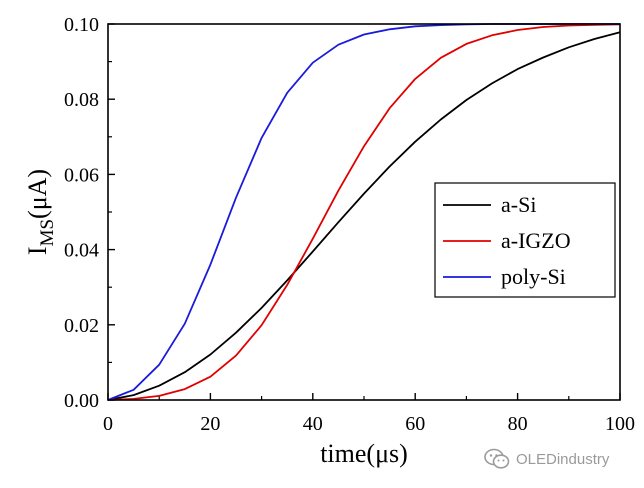 The width and height of the screenshot is (644, 488). What do you see at coordinates (89, 213) in the screenshot?
I see `y-axis-ticks: 0.00 0.02 0.04 0.06 0.08 0.10` at bounding box center [89, 213].